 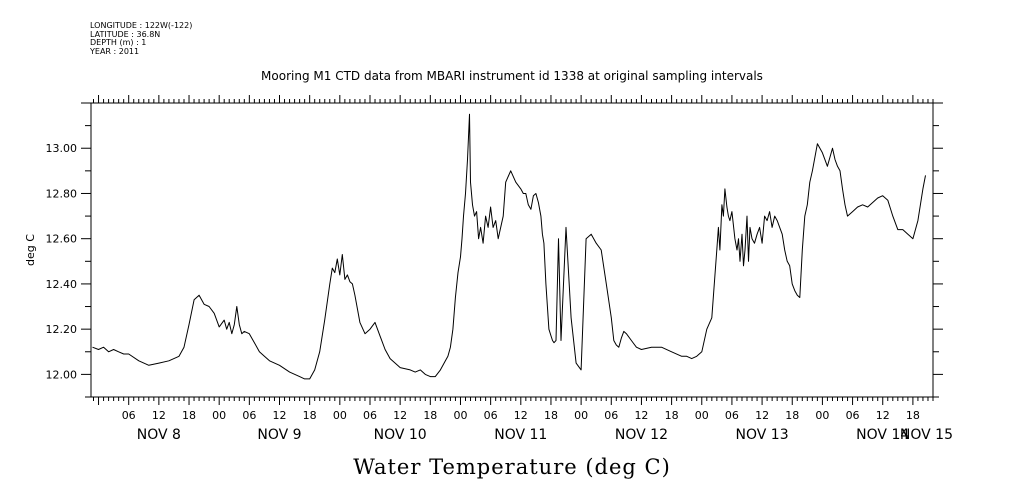 I want to click on day-label: NOV 15, so click(x=926, y=435).